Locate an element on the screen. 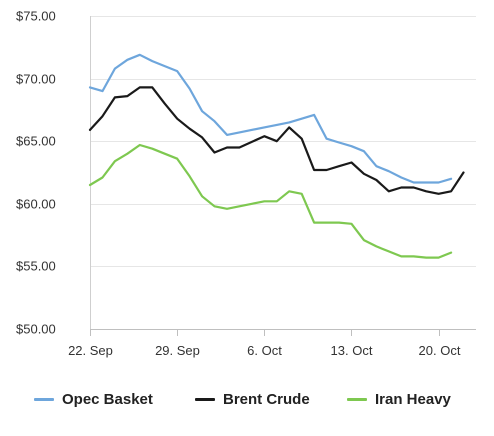 This screenshot has height=436, width=494. x-tick-label: 13. Oct is located at coordinates (352, 350).